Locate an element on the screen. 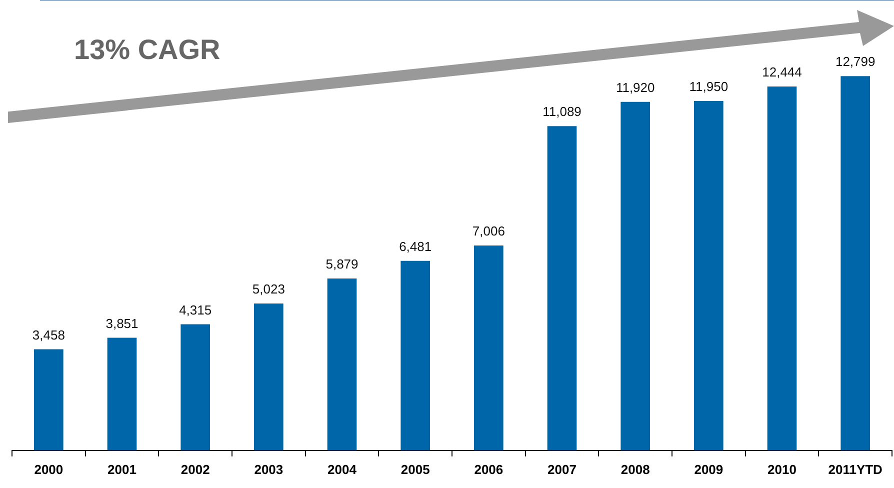  x-tick-label: 2004 is located at coordinates (343, 469).